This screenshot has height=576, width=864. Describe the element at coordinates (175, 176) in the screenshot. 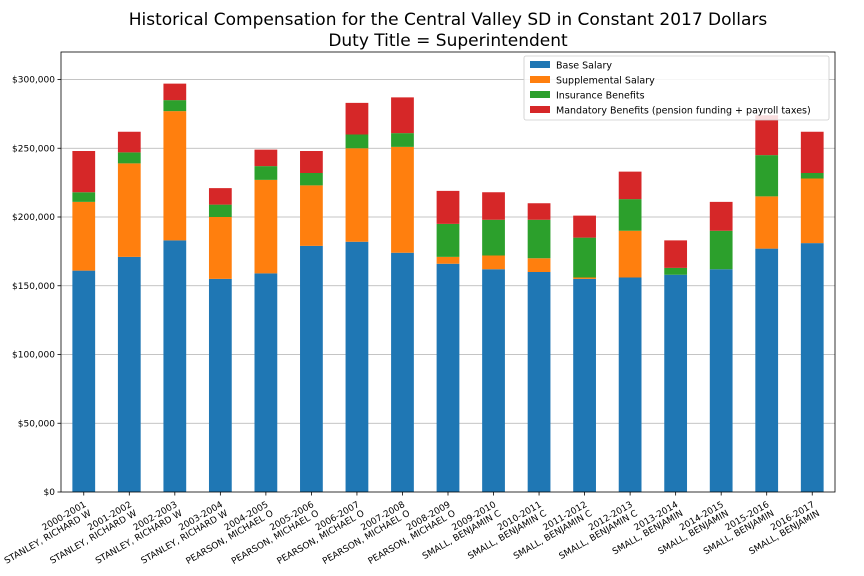

I see `bar-supplemental-salary-2002-2003` at that location.